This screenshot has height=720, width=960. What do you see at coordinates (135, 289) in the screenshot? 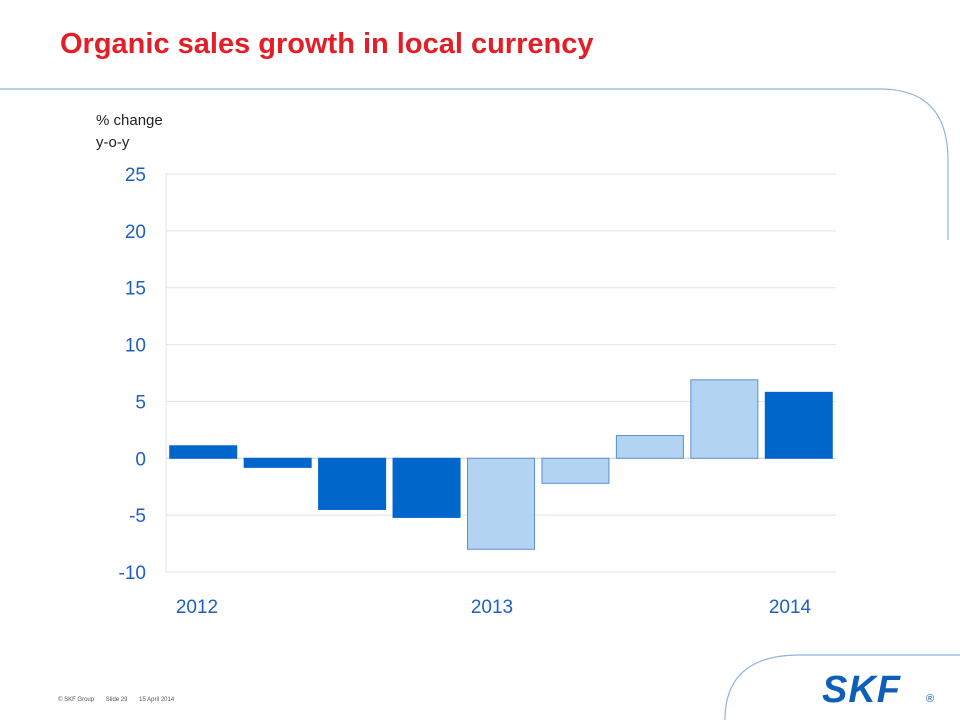
I see `y-tick-label: 15` at bounding box center [135, 289].